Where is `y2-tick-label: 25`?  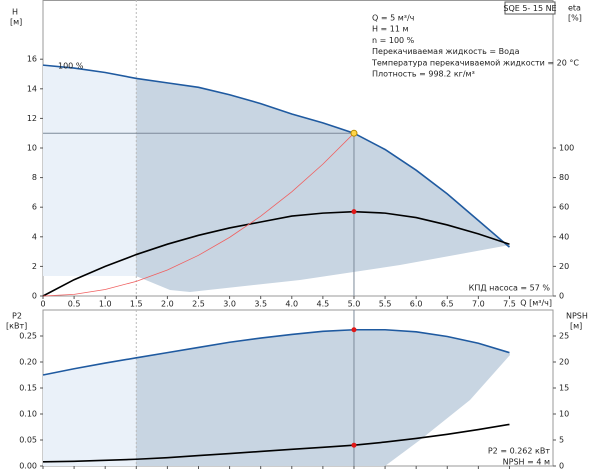 y2-tick-label: 25 is located at coordinates (564, 336).